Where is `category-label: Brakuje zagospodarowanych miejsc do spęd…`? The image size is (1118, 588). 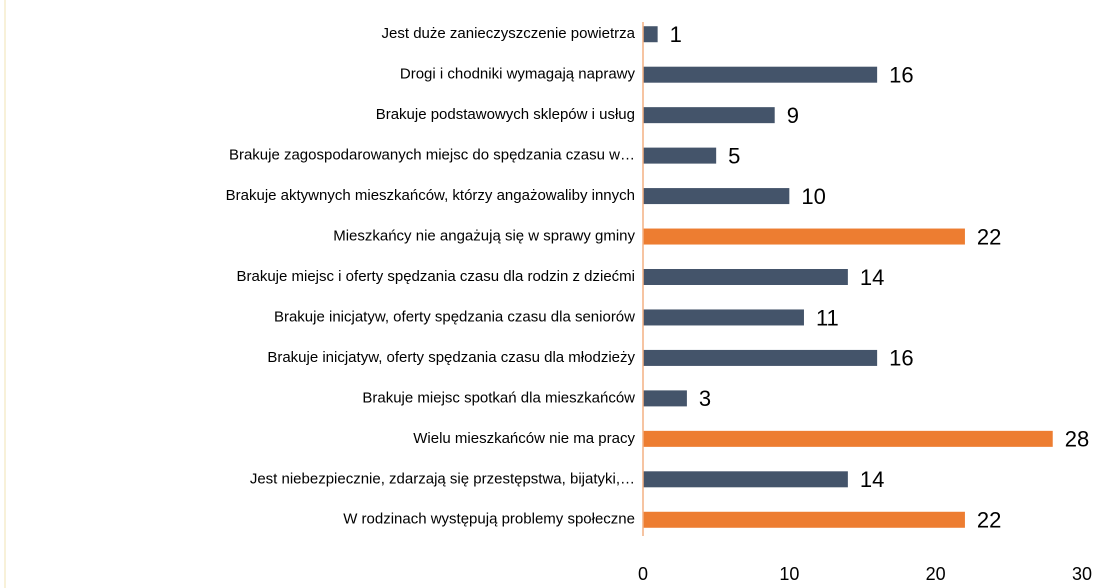 category-label: Brakuje zagospodarowanych miejsc do spęd… is located at coordinates (432, 155).